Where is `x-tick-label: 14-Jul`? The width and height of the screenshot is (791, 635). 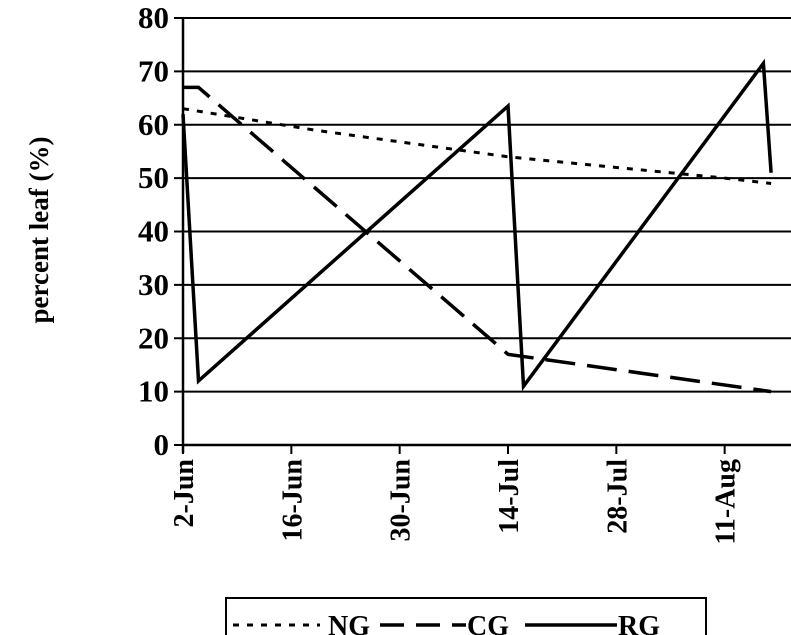
x-tick-label: 14-Jul is located at coordinates (509, 496).